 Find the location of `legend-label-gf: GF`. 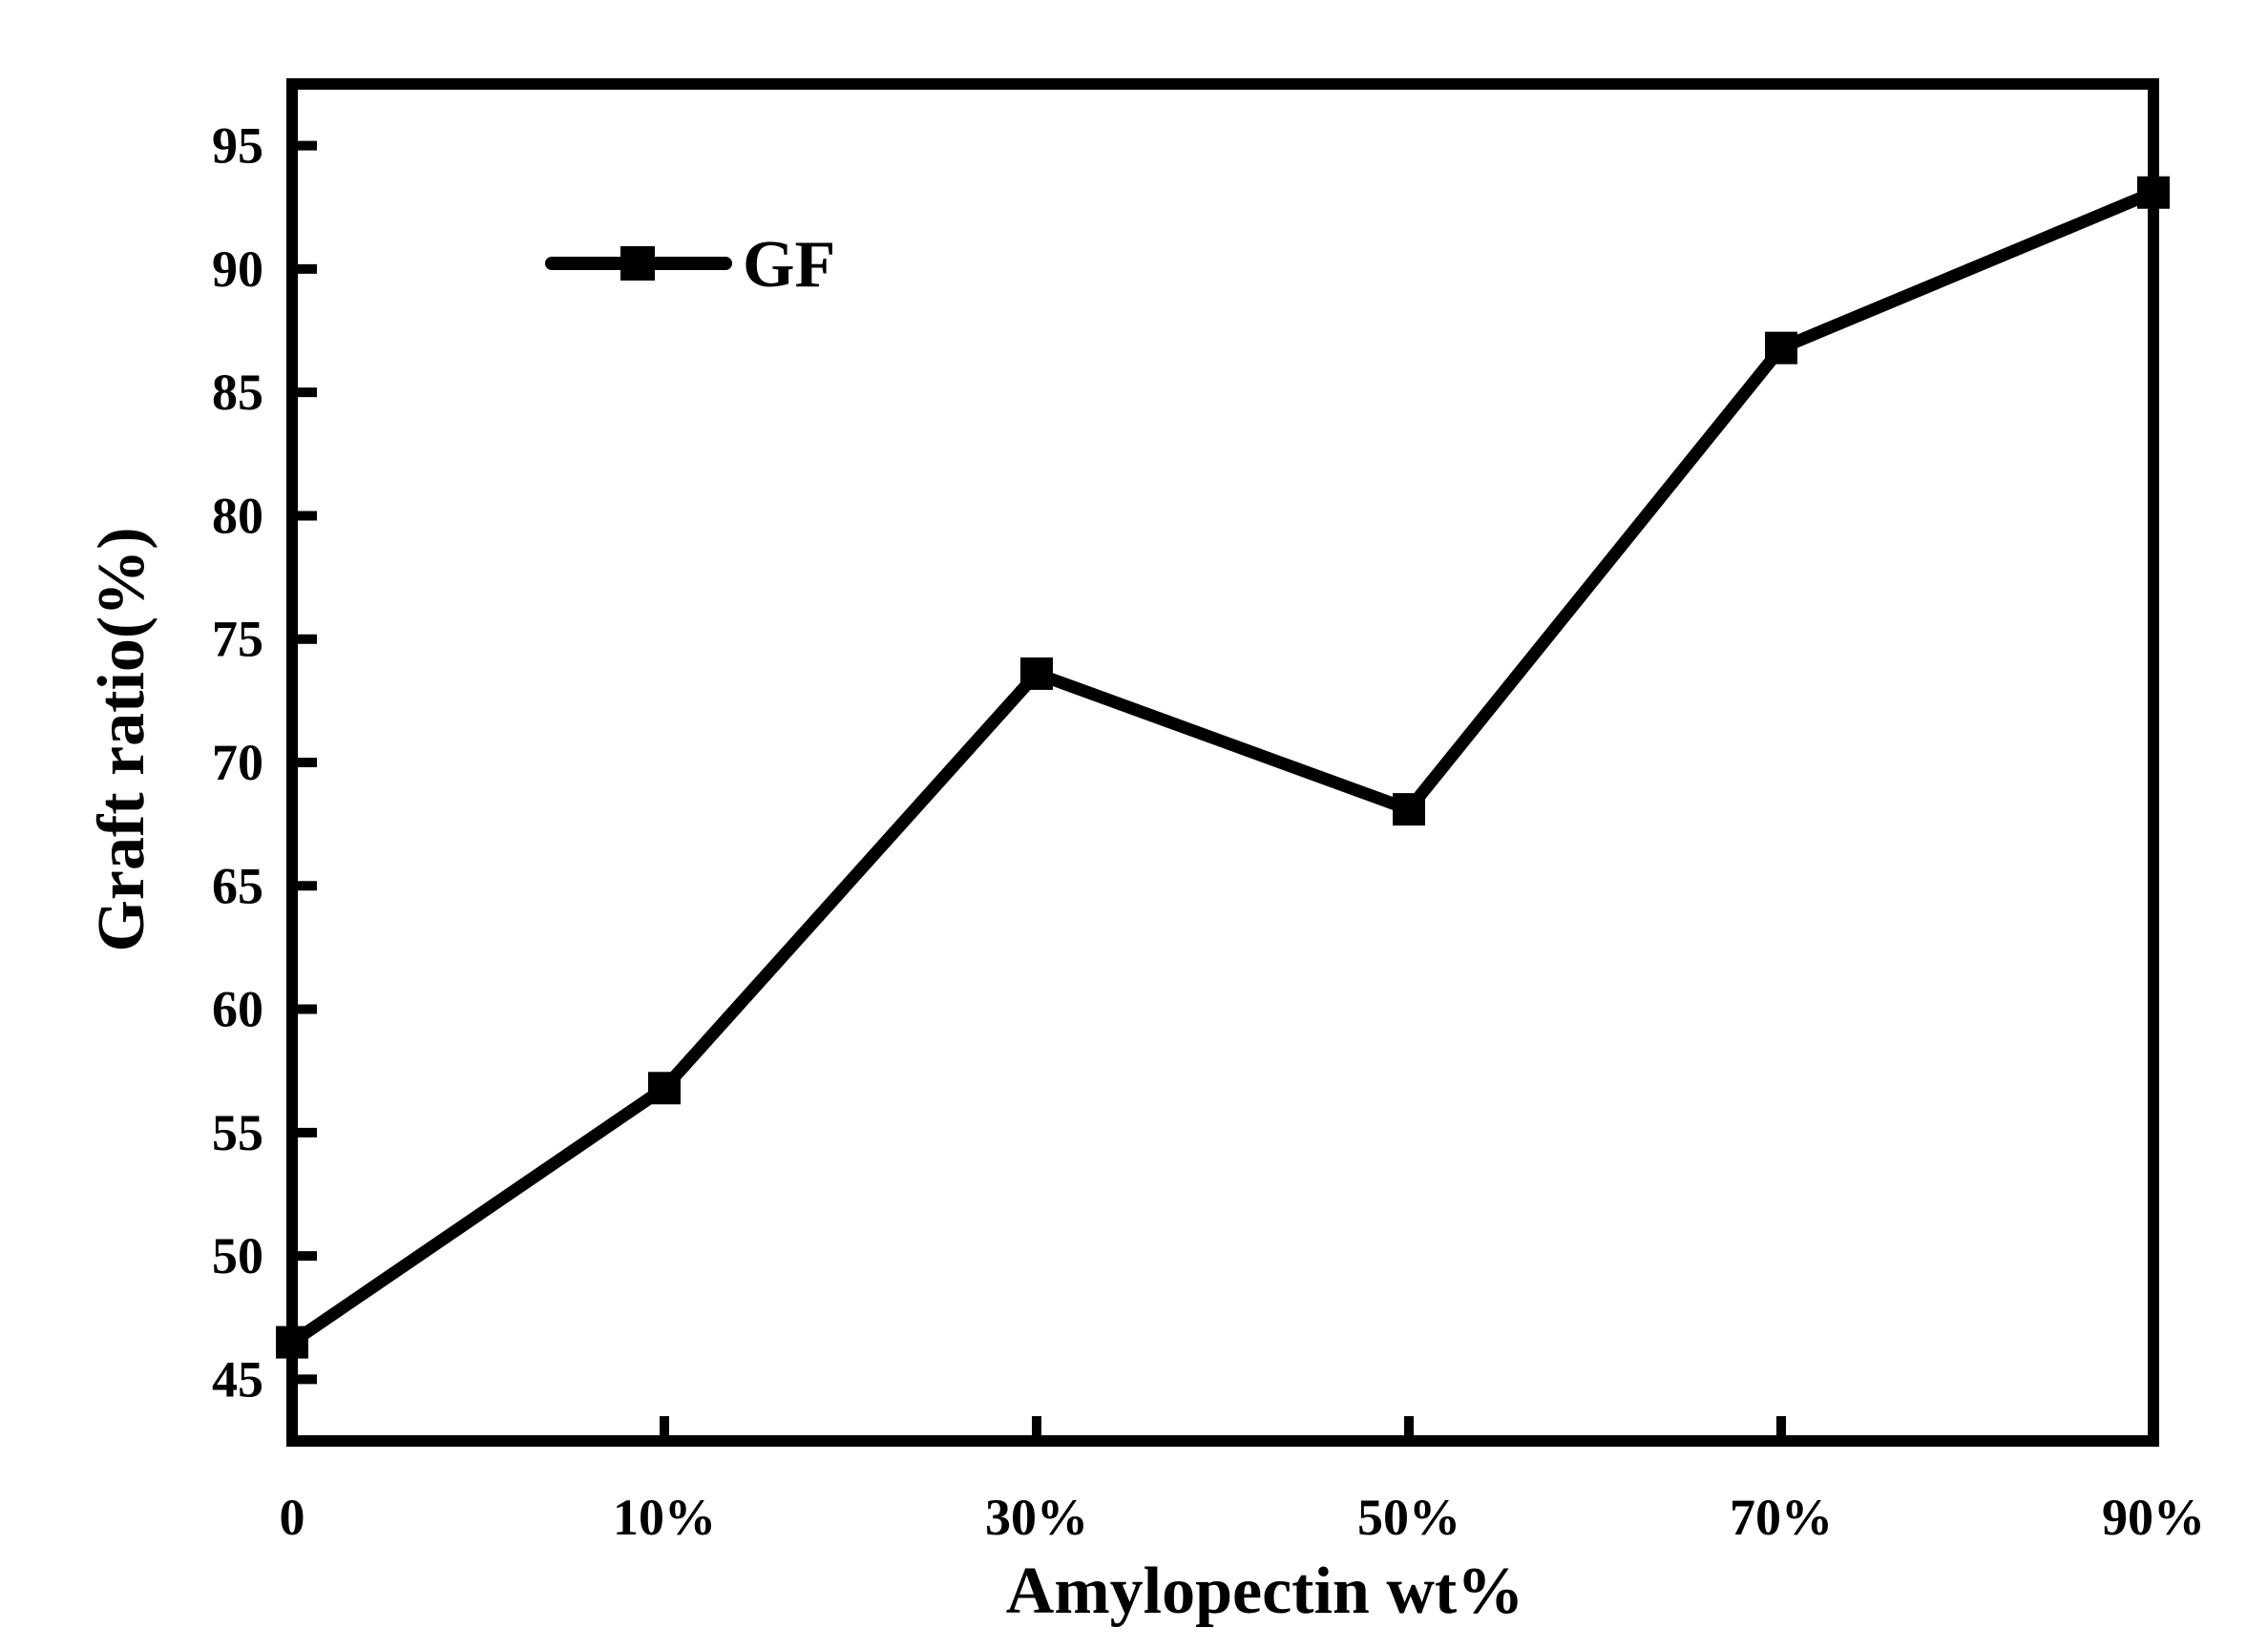

legend-label-gf: GF is located at coordinates (789, 265).